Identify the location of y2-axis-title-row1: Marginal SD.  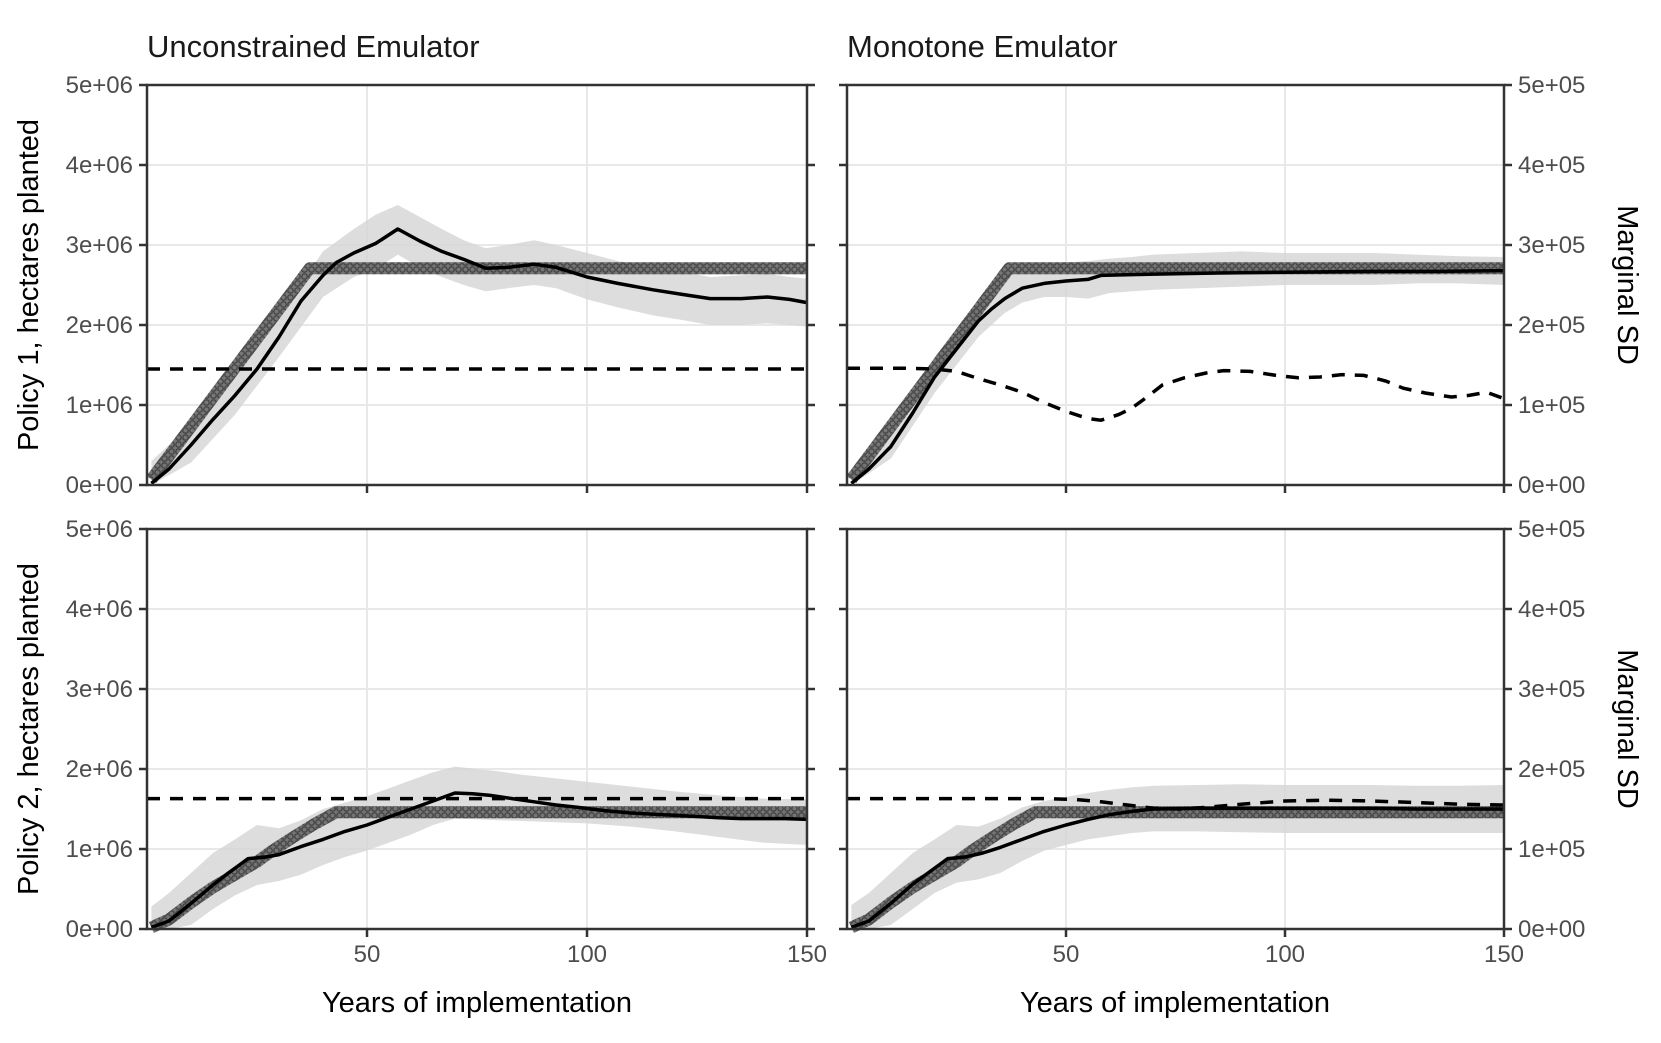
(1627, 285).